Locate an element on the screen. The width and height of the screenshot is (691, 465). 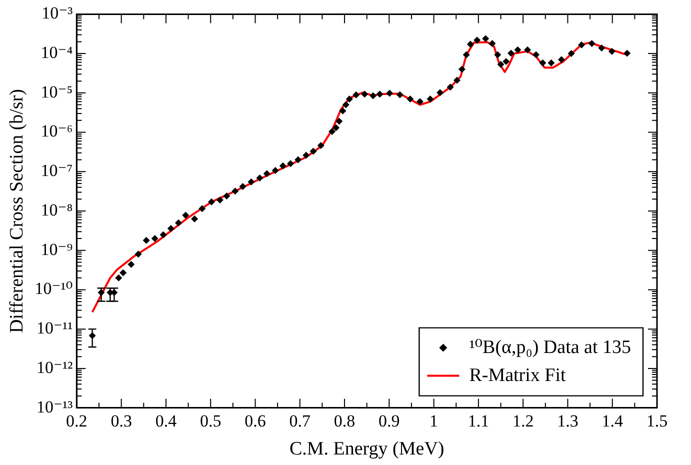
y-tick-label: 10⁻³ is located at coordinates (57, 13).